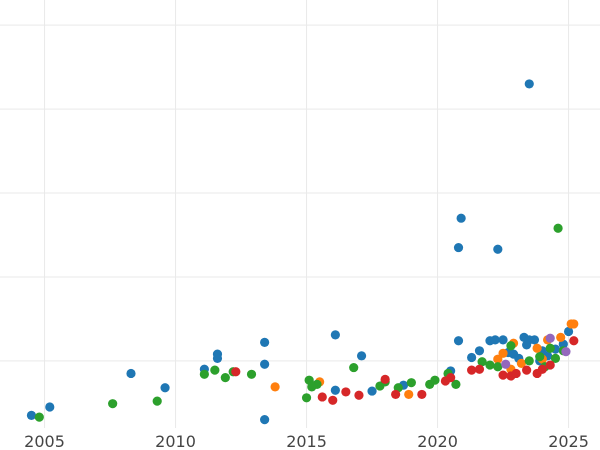 This screenshot has width=600, height=450. Describe the element at coordinates (175, 441) in the screenshot. I see `x-tick-label: 2010` at that location.